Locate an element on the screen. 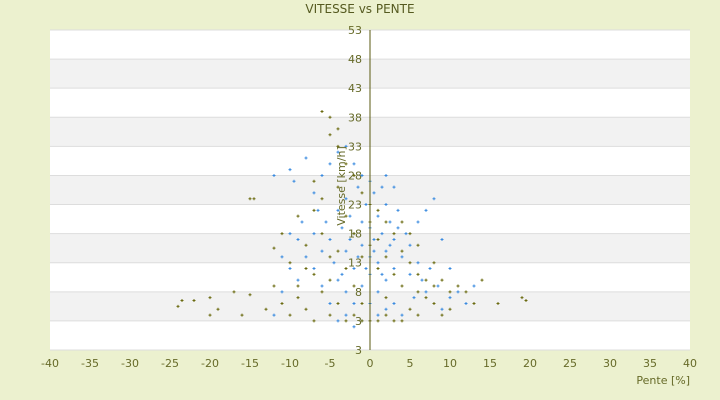 Image resolution: width=720 pixels, height=400 pixels. x-axis-label: Pente [%] is located at coordinates (663, 380).